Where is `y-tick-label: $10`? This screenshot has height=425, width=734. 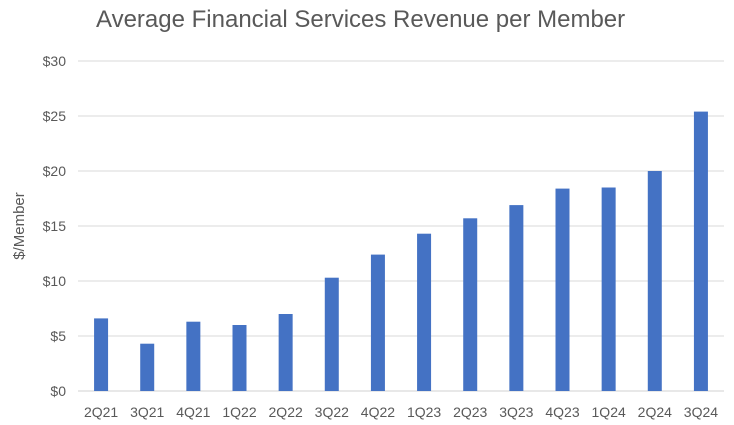 y-tick-label: $10 is located at coordinates (55, 281).